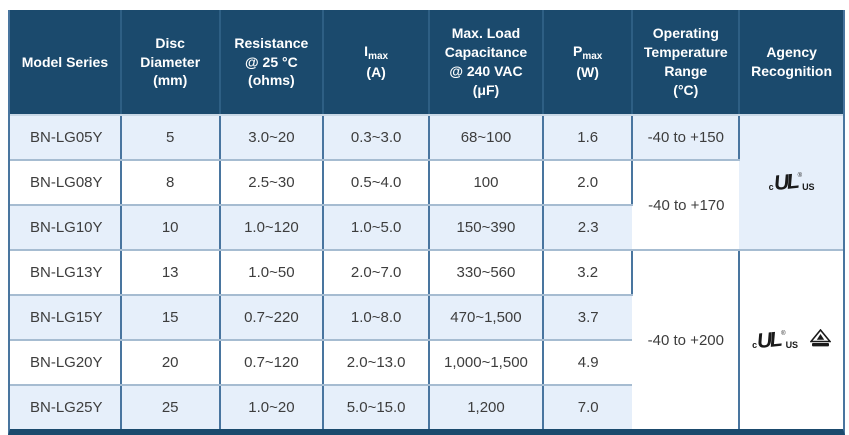 Image resolution: width=849 pixels, height=435 pixels. I want to click on cell-model: BN-LG15Y, so click(66, 318).